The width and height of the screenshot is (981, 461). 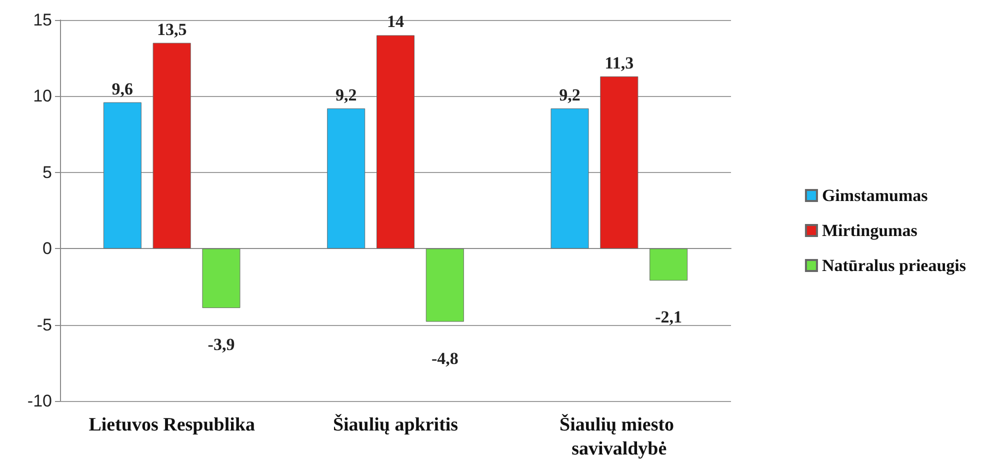 I want to click on y-tick-label: -10, so click(x=39, y=401).